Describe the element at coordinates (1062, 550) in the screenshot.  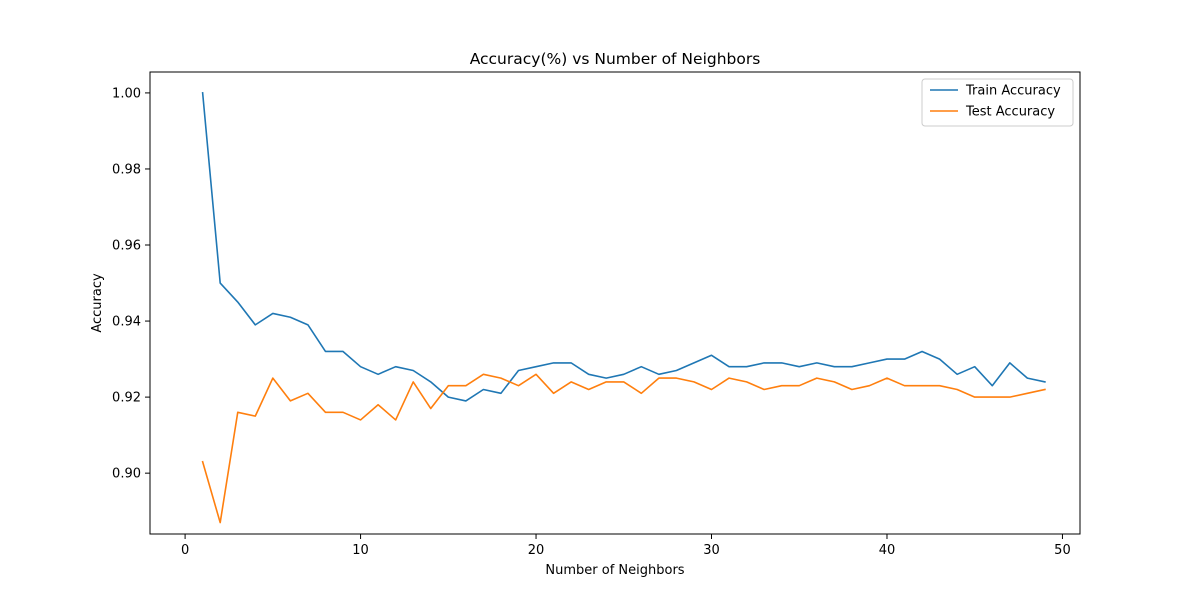
I see `x-tick-label: 50` at that location.